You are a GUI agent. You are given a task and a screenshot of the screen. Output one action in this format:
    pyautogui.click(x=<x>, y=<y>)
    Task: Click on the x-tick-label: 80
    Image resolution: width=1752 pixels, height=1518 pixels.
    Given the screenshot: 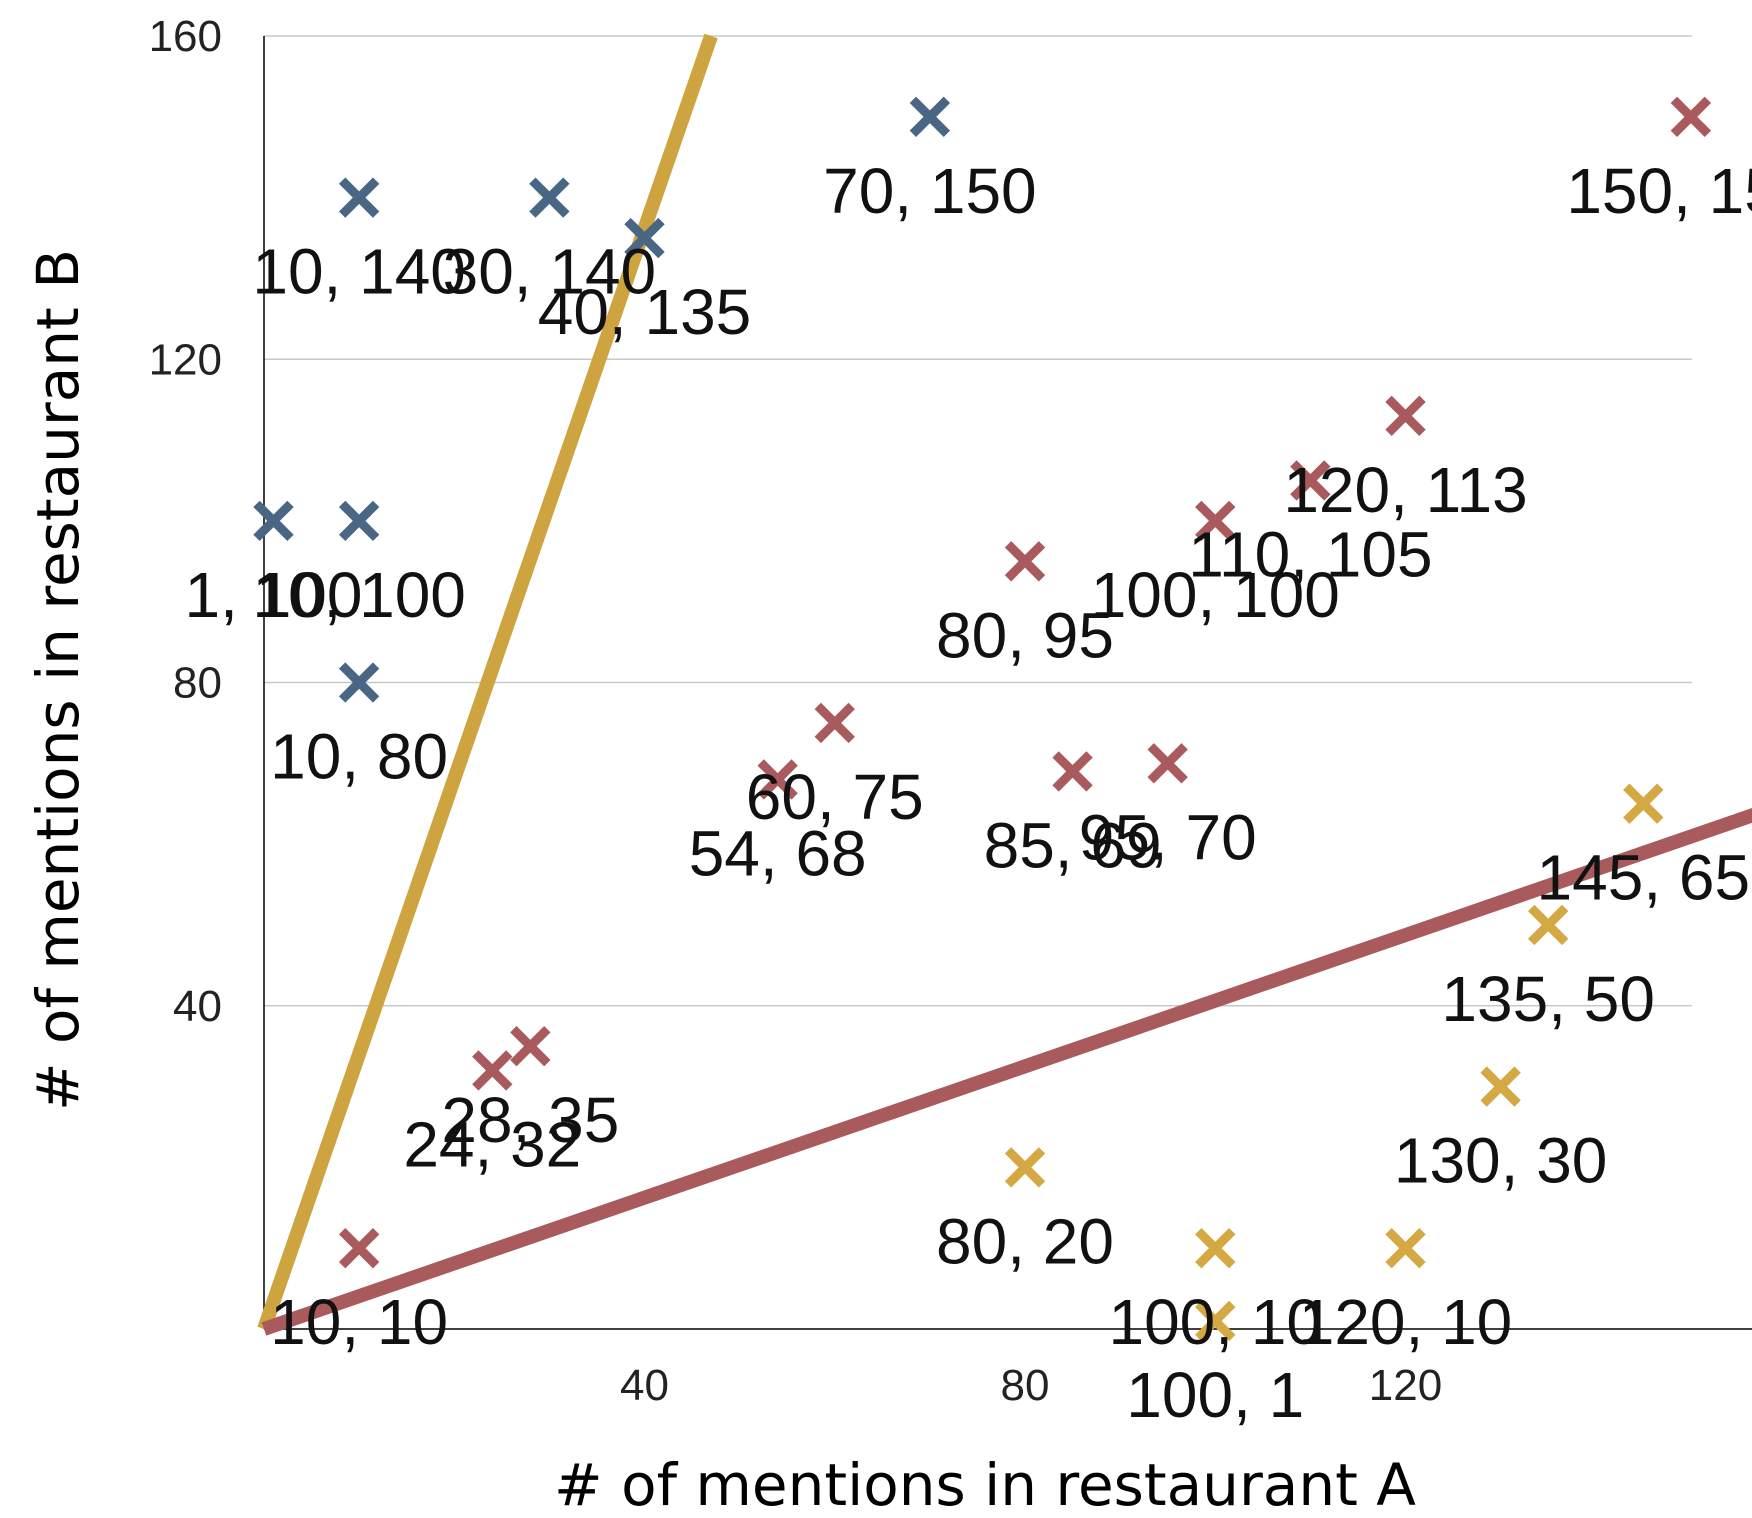 What is the action you would take?
    pyautogui.click(x=1025, y=1385)
    